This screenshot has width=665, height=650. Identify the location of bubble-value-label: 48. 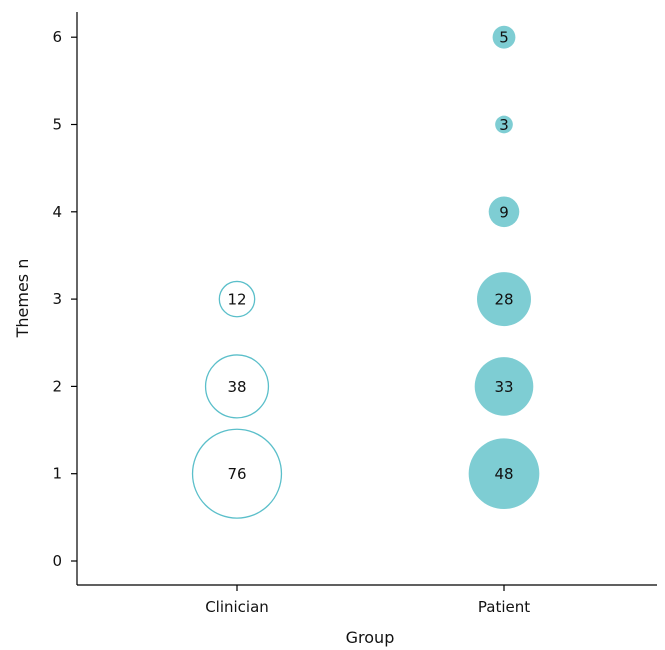
(503, 474).